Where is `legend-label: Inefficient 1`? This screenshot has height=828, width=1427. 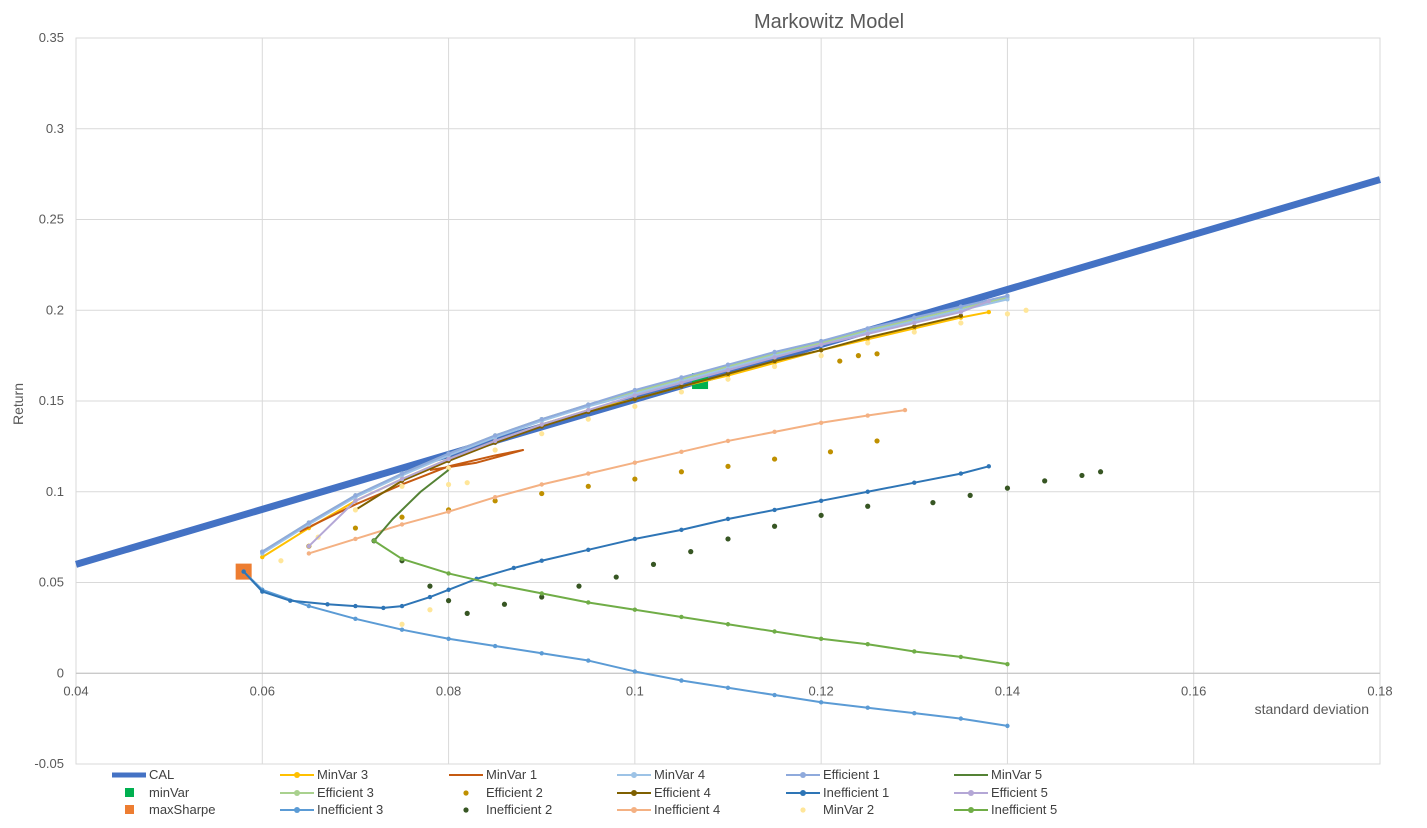
legend-label: Inefficient 1 is located at coordinates (856, 792).